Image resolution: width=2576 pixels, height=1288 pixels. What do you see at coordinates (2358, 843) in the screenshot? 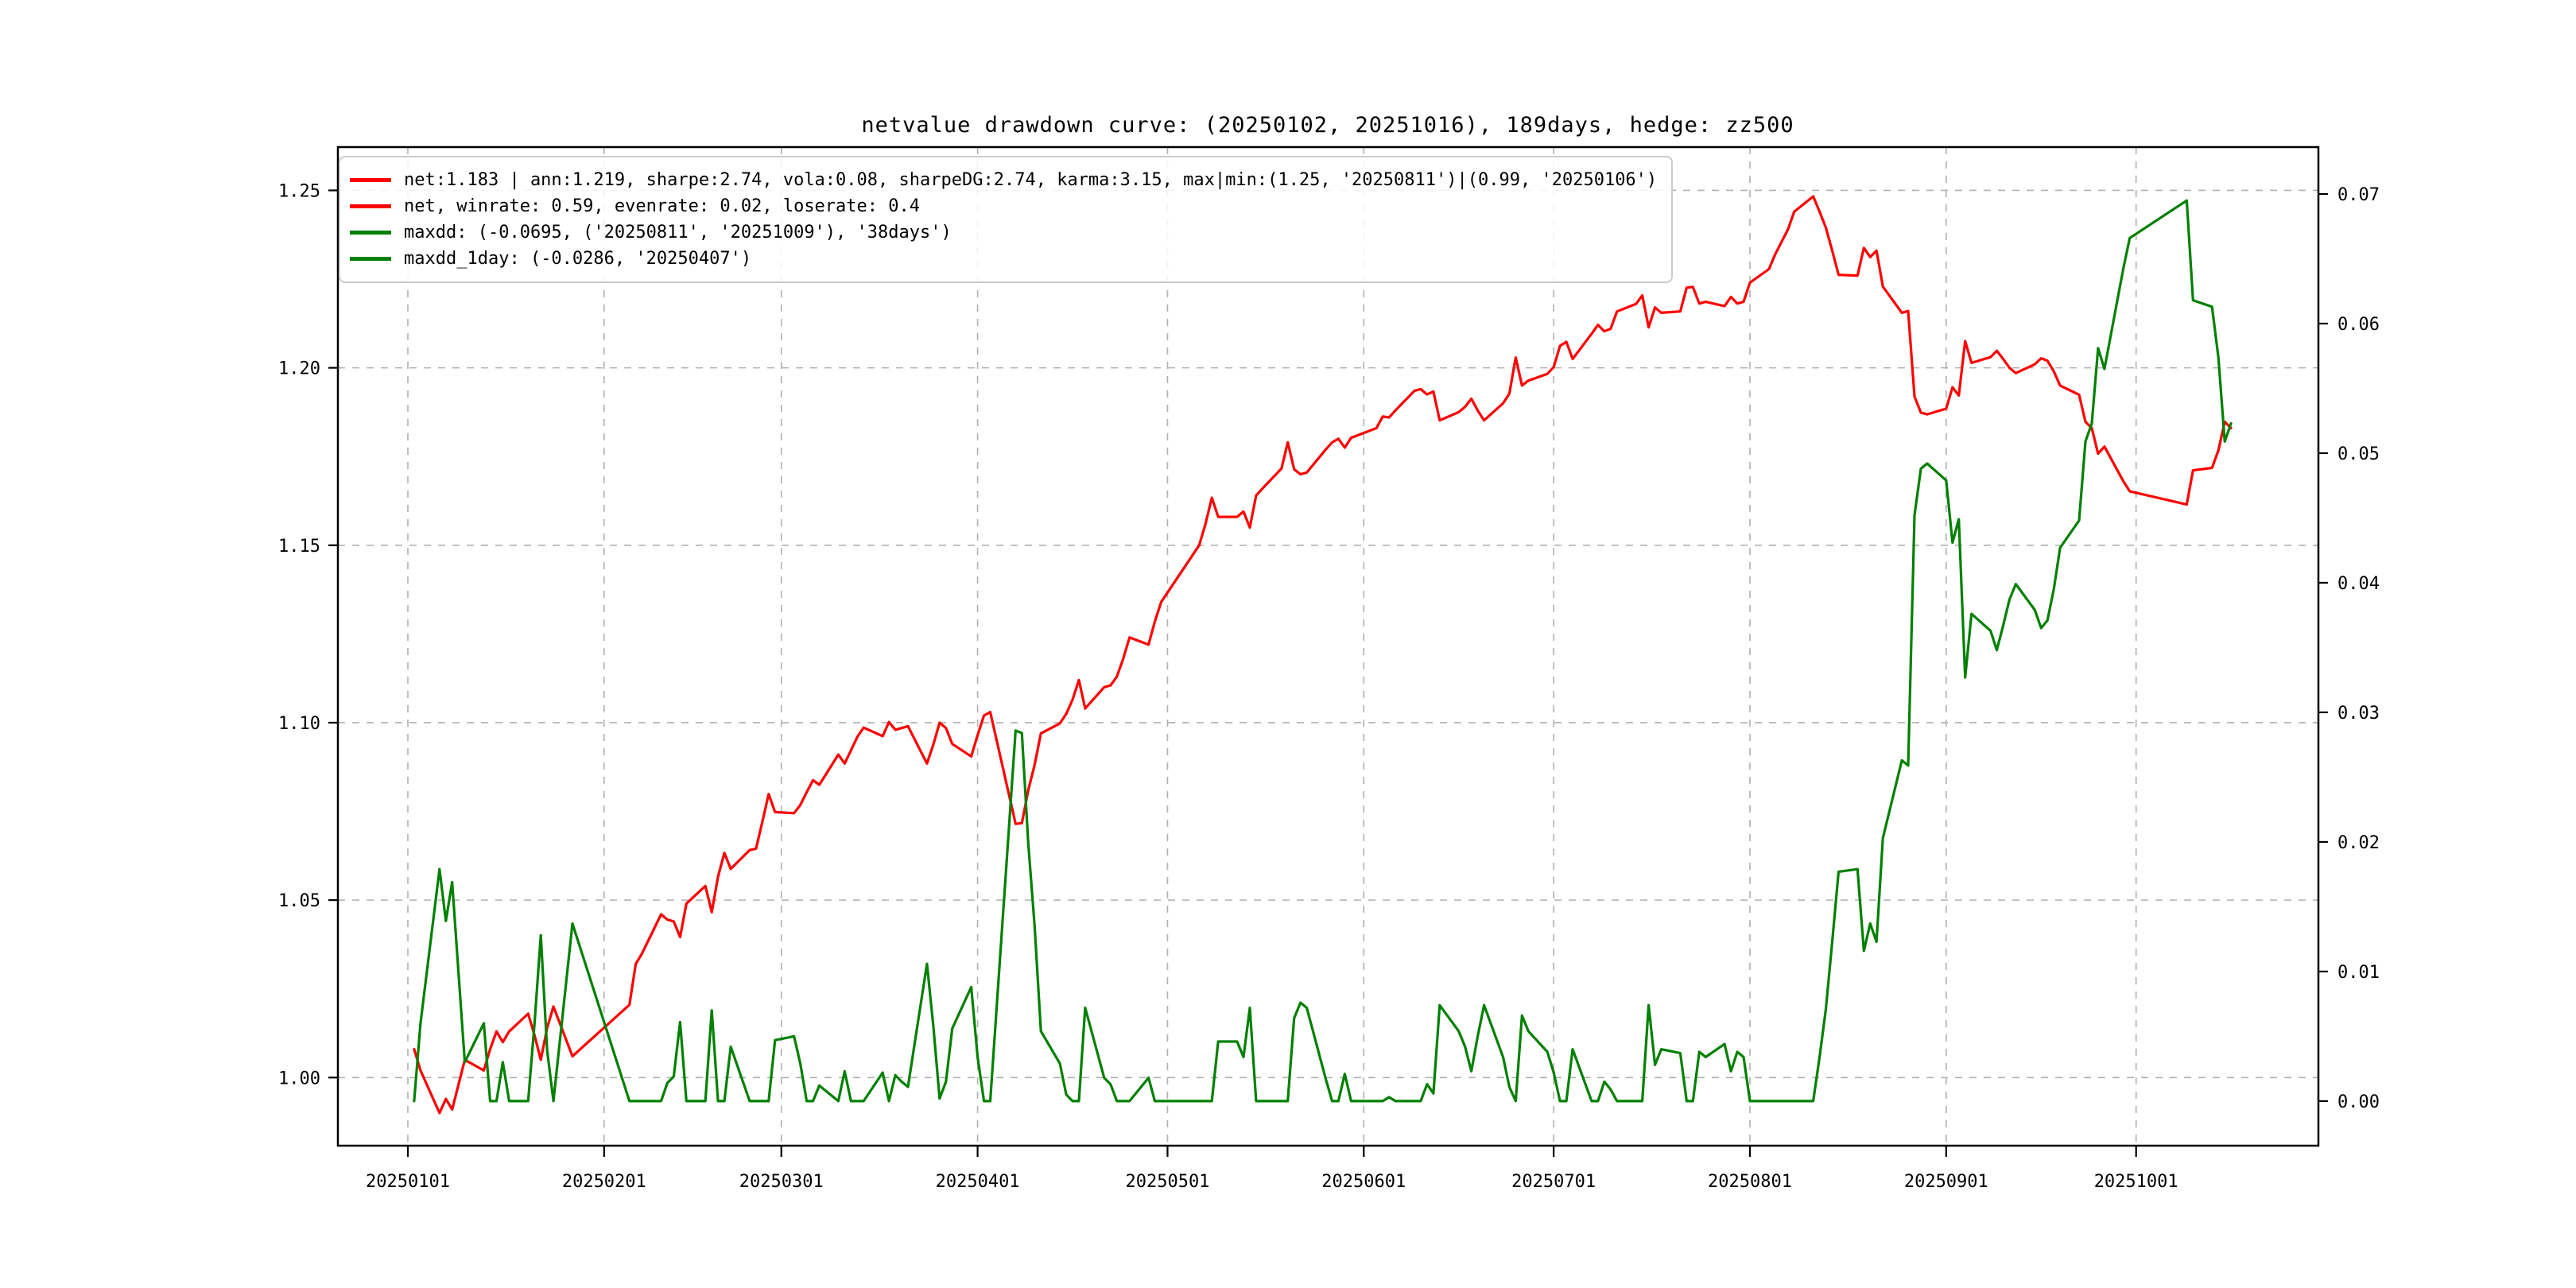
I see `y-right-tick-label: 0.02` at bounding box center [2358, 843].